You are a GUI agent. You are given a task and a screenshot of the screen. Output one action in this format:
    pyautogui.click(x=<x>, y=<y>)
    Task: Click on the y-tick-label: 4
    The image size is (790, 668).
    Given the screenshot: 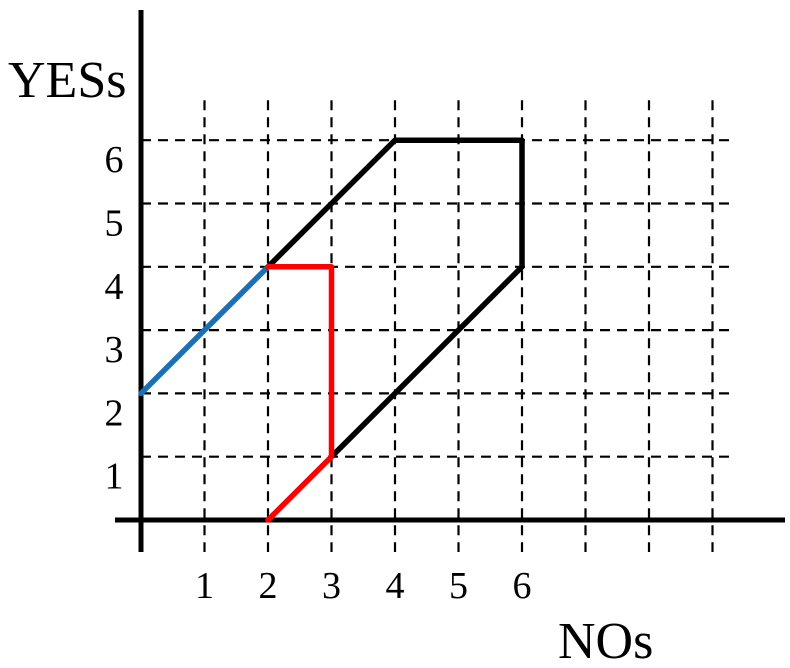 What is the action you would take?
    pyautogui.click(x=114, y=287)
    